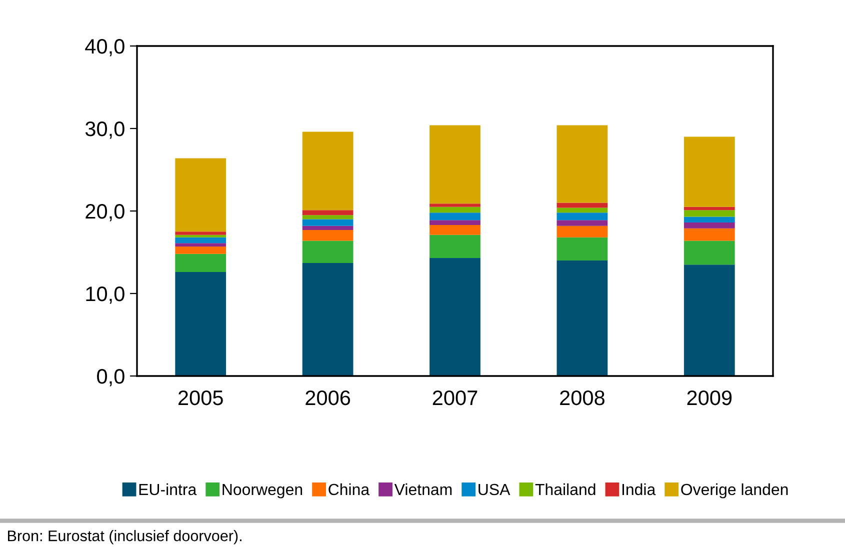  What do you see at coordinates (349, 489) in the screenshot?
I see `legend-label: China` at bounding box center [349, 489].